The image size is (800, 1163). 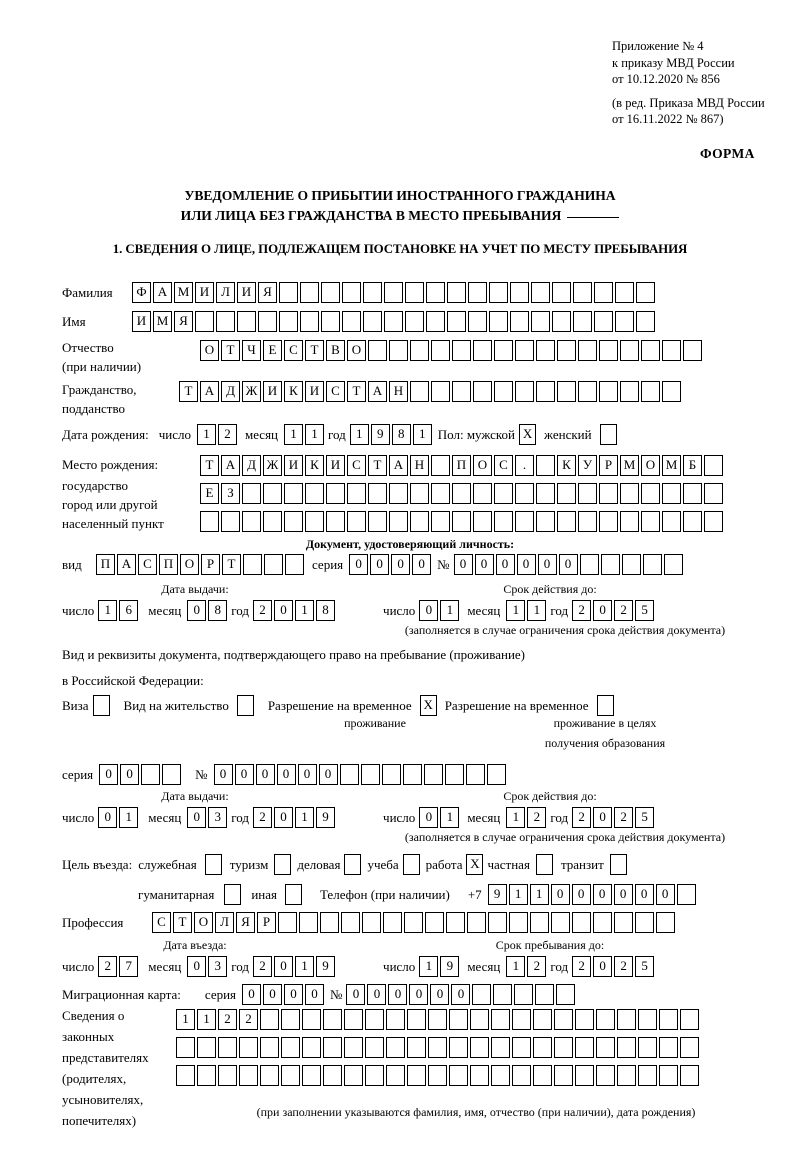 I want to click on permit-visa-checkbox, so click(x=101, y=705).